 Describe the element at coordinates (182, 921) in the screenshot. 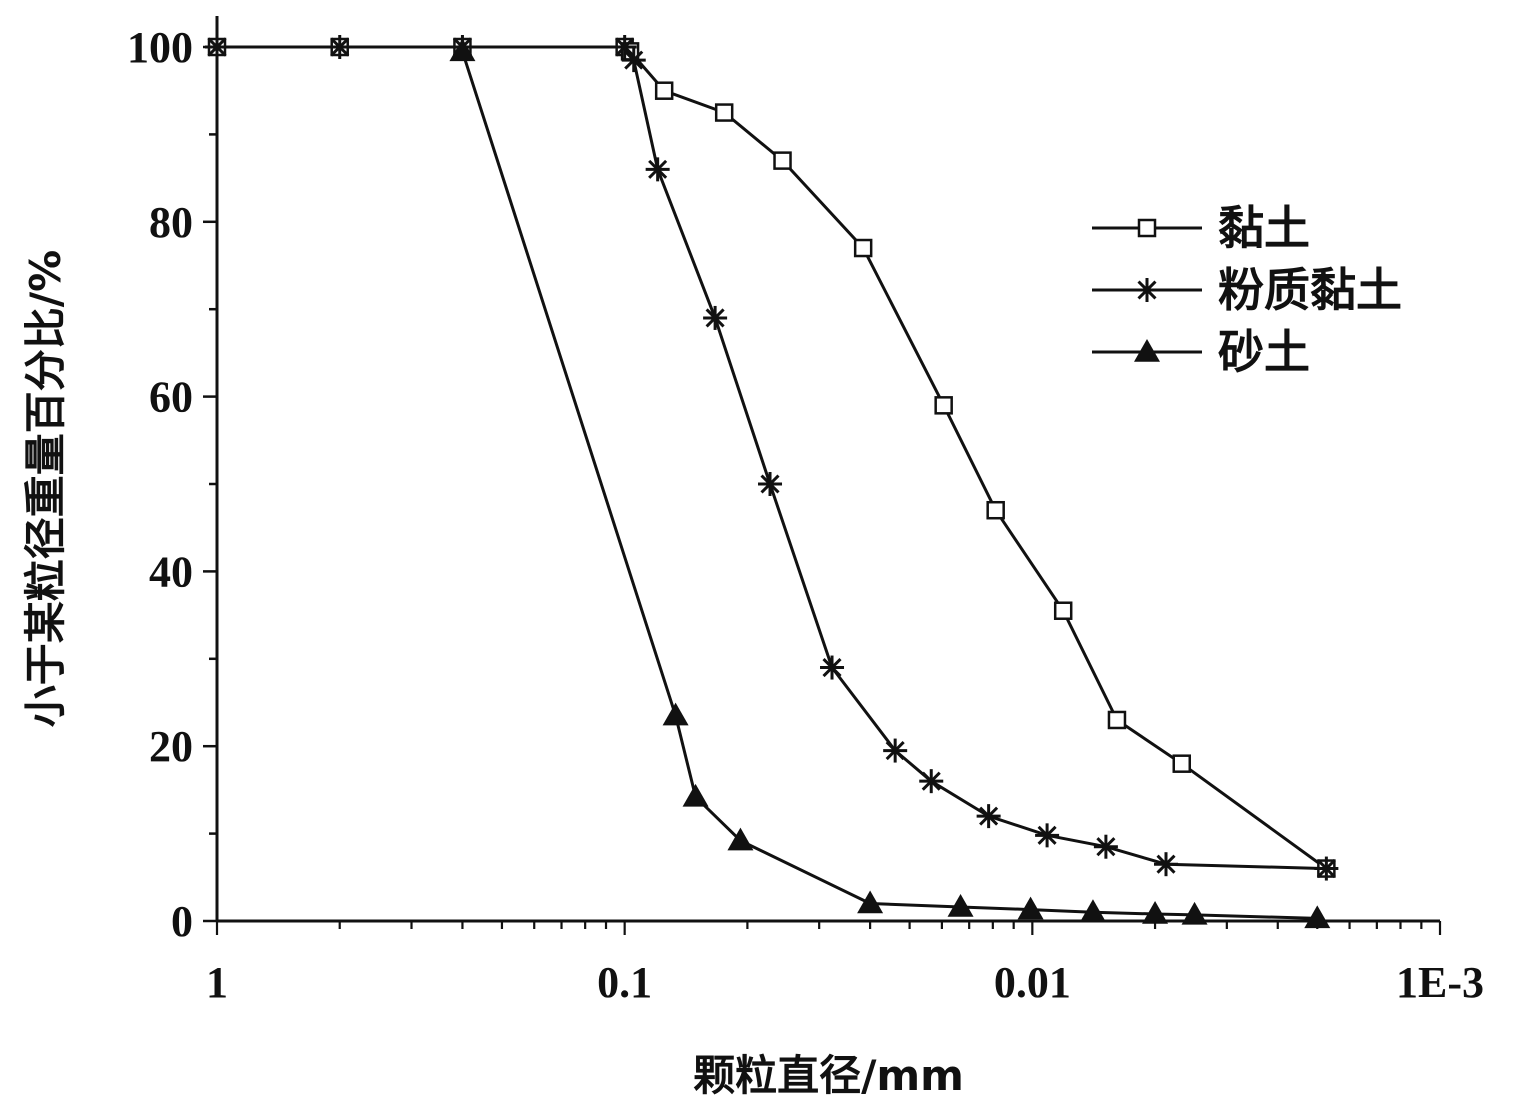

I see `y-tick-label: 0` at that location.